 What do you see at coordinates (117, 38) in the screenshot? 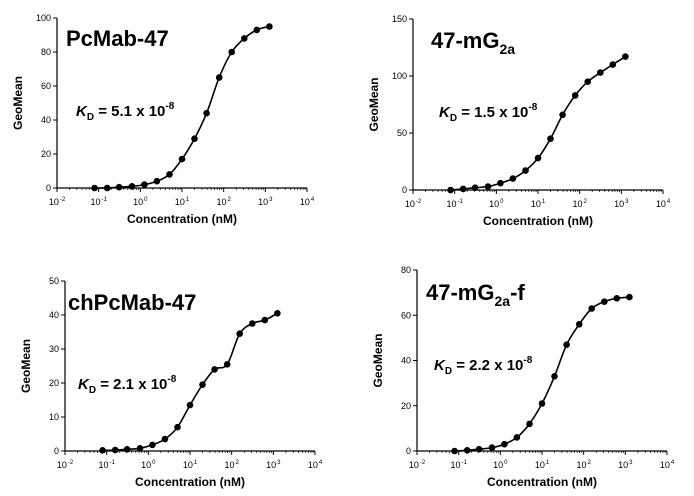
I see `chart-title: PcMab-47` at bounding box center [117, 38].